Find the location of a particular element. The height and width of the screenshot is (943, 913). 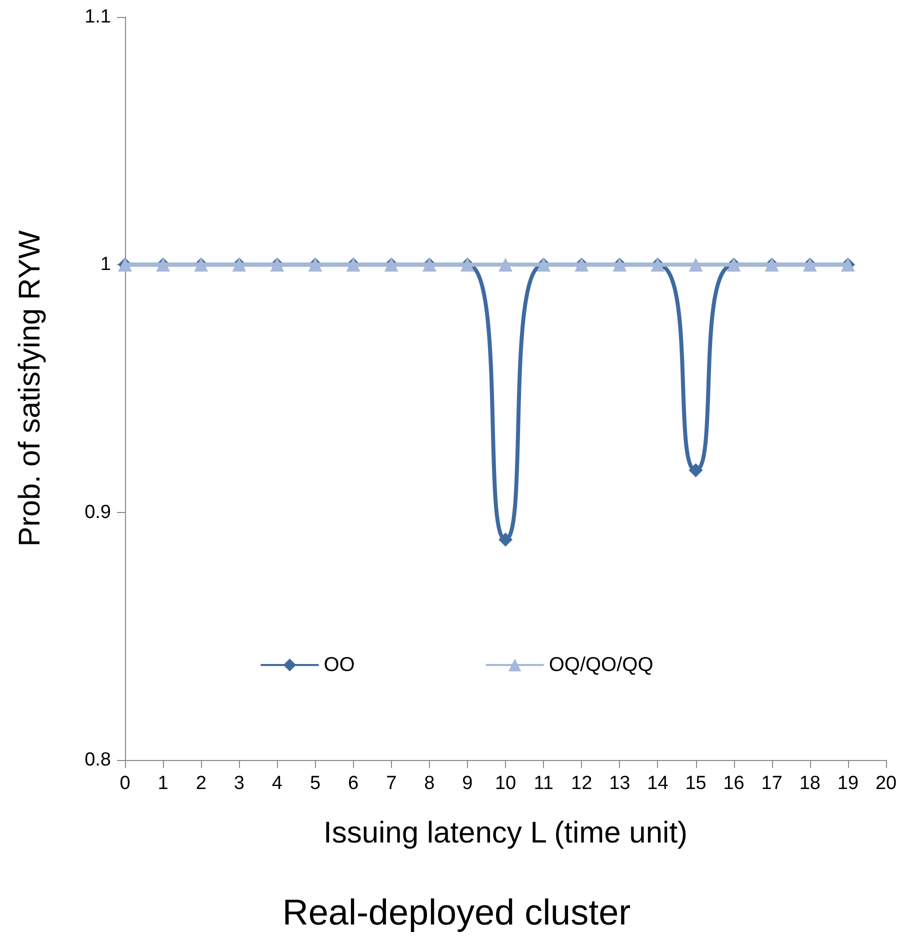

x-tick-label: 17 is located at coordinates (771, 783).